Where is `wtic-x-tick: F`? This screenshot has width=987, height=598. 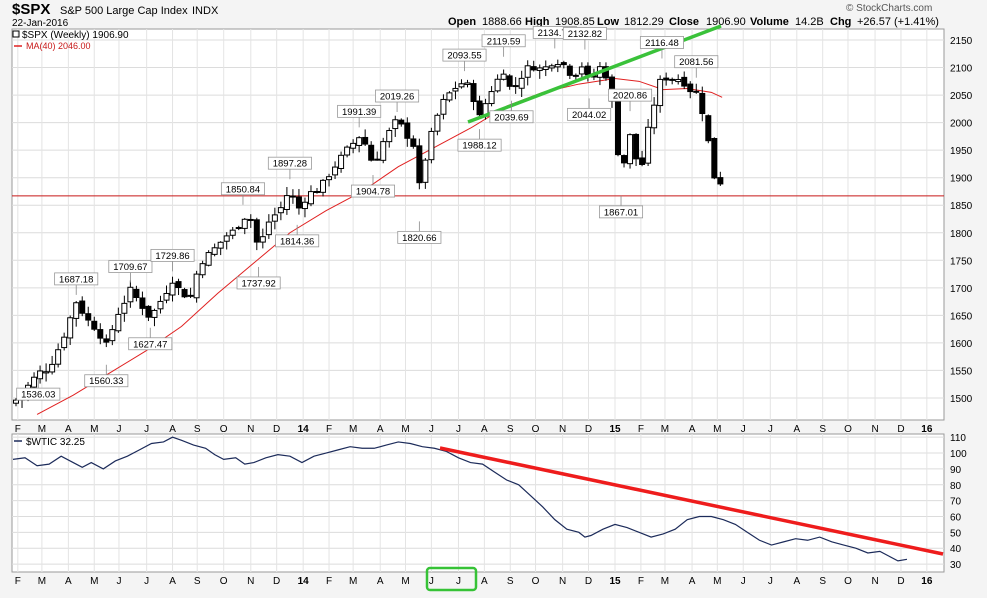
wtic-x-tick: F is located at coordinates (18, 581).